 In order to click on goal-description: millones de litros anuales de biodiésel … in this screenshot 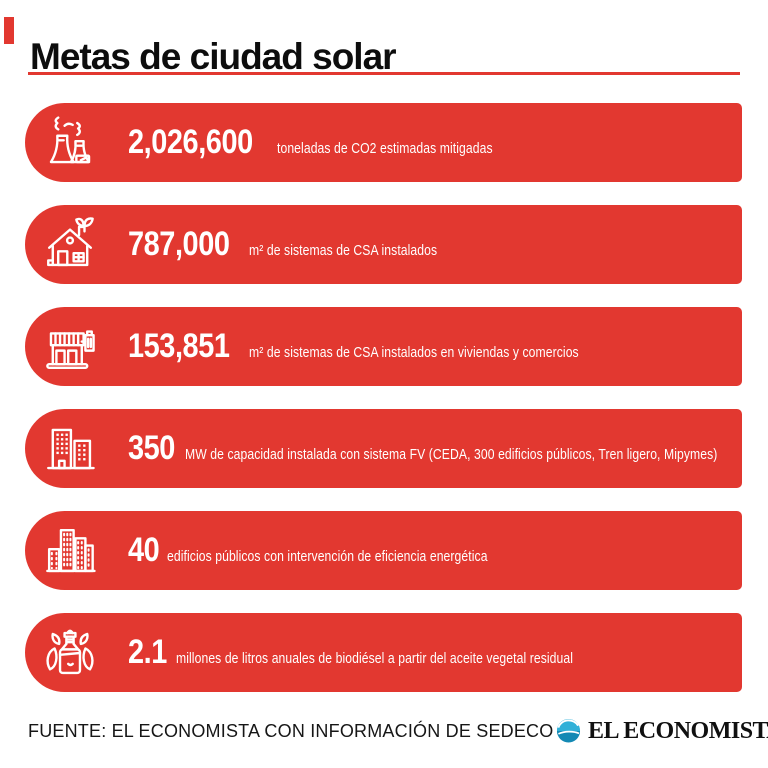, I will do `click(374, 659)`.